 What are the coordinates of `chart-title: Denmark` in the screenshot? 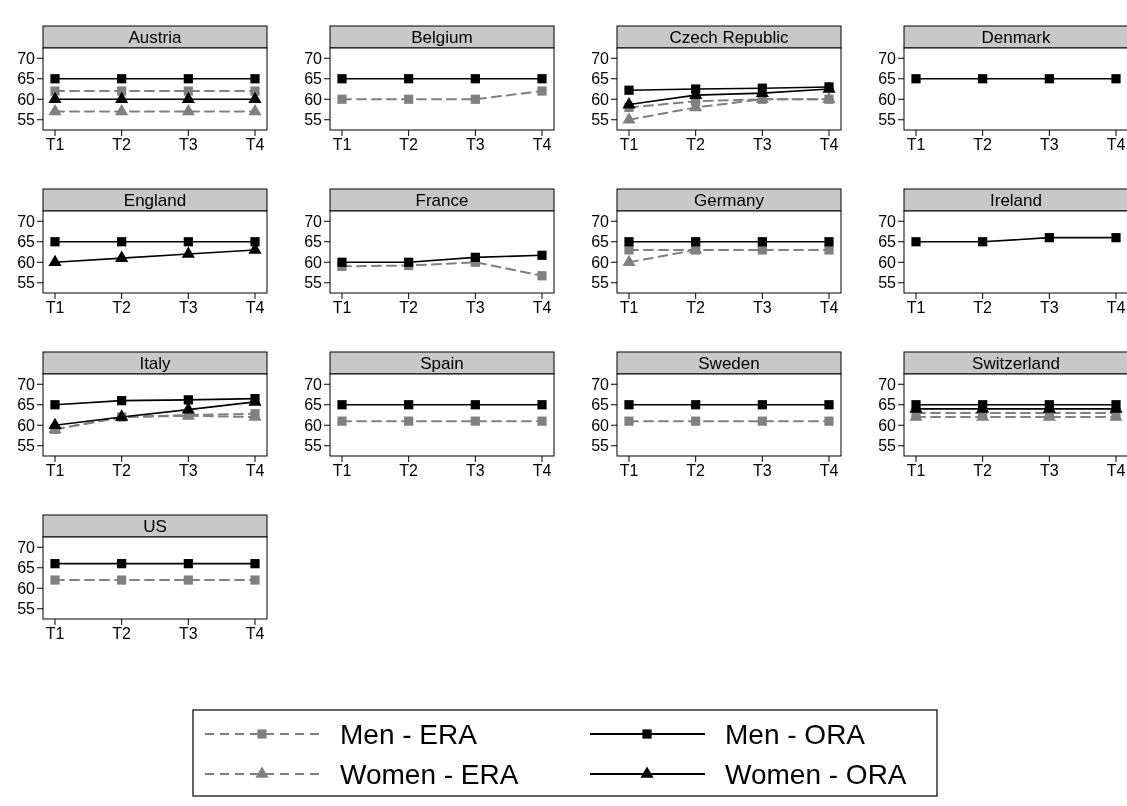 It's located at (1016, 37).